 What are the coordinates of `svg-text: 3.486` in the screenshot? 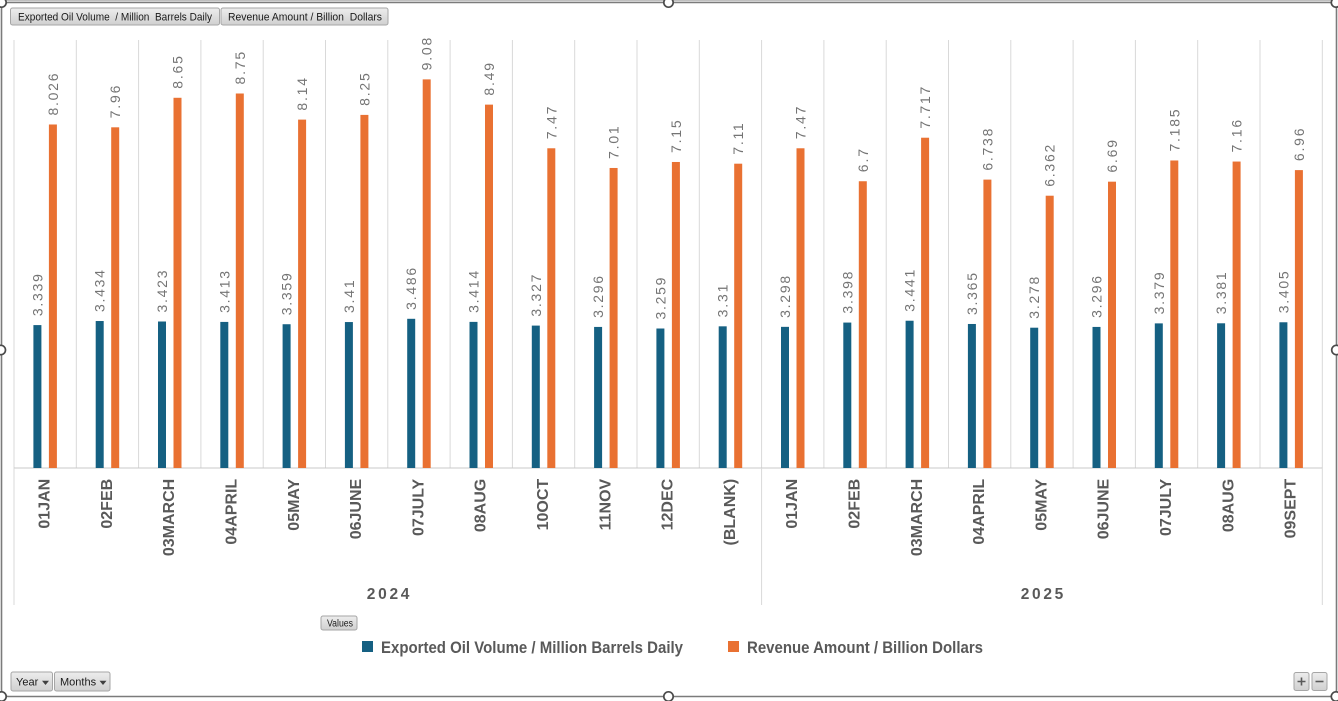 It's located at (411, 289).